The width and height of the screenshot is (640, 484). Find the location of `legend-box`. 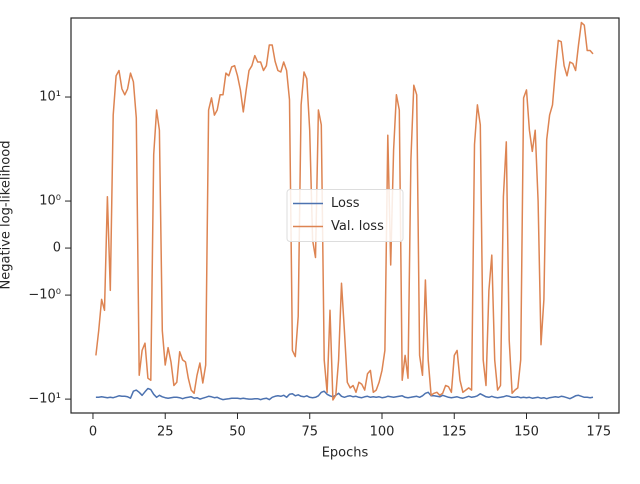

legend-box is located at coordinates (345, 215).